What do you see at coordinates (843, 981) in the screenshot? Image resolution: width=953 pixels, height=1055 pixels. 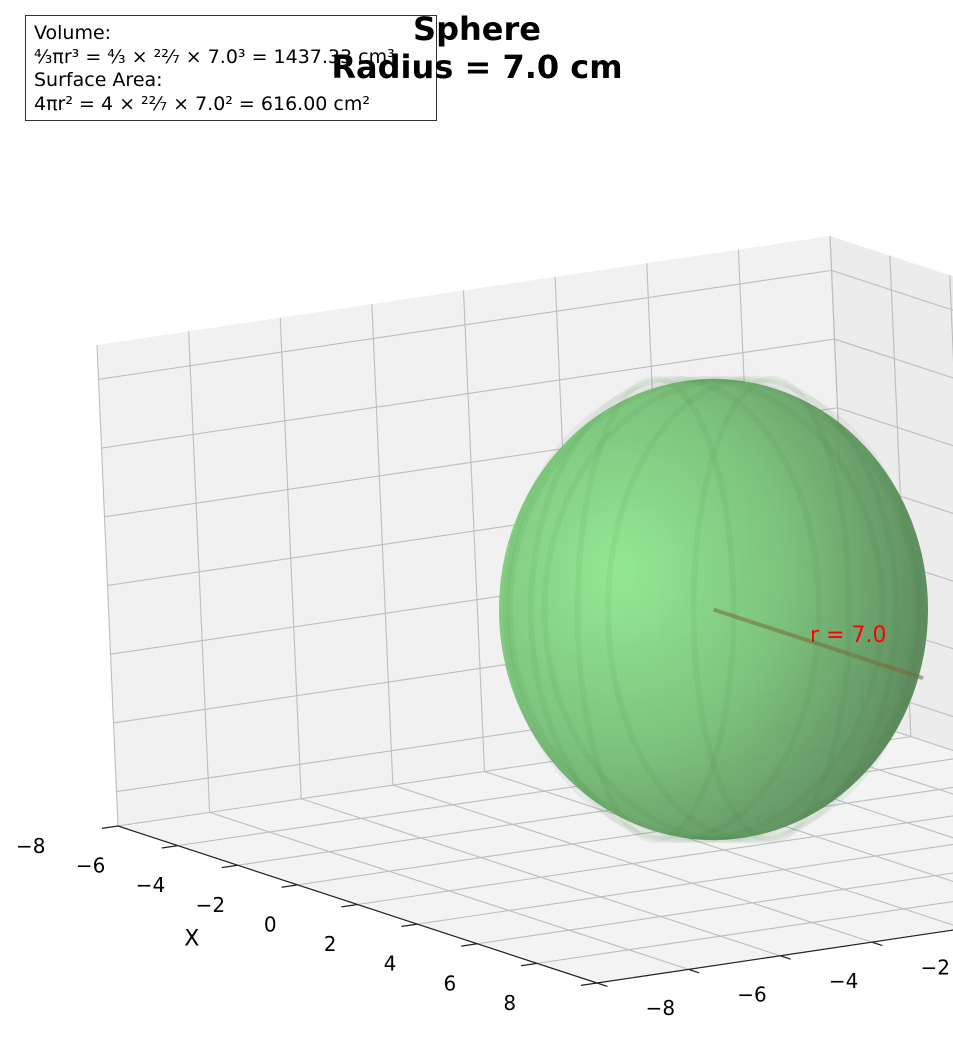 I see `y-tick-label: −4` at bounding box center [843, 981].